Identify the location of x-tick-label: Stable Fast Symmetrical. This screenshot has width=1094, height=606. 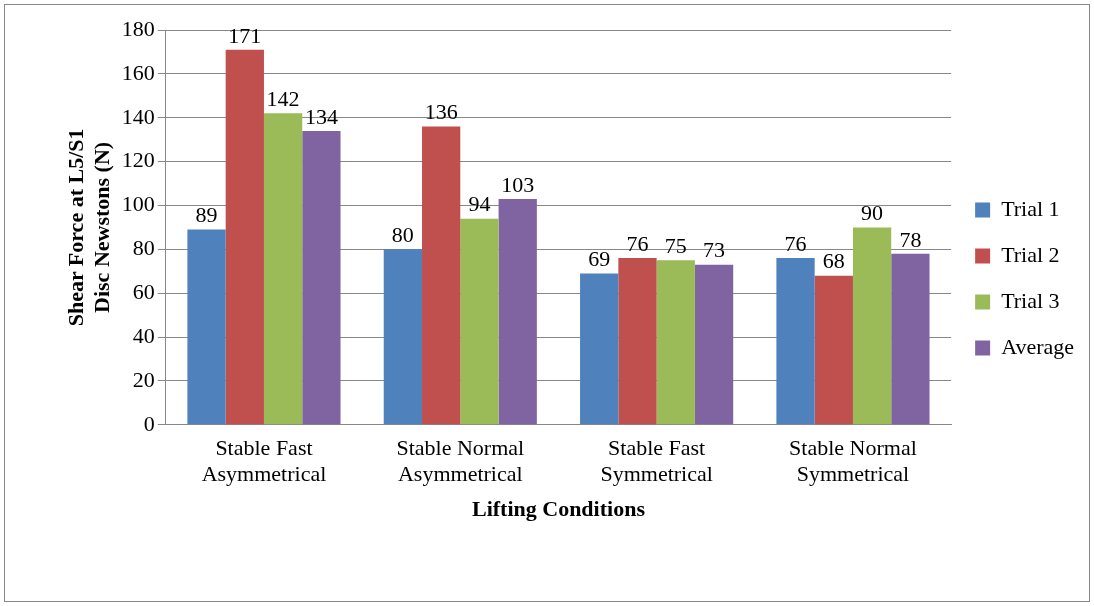
(656, 460).